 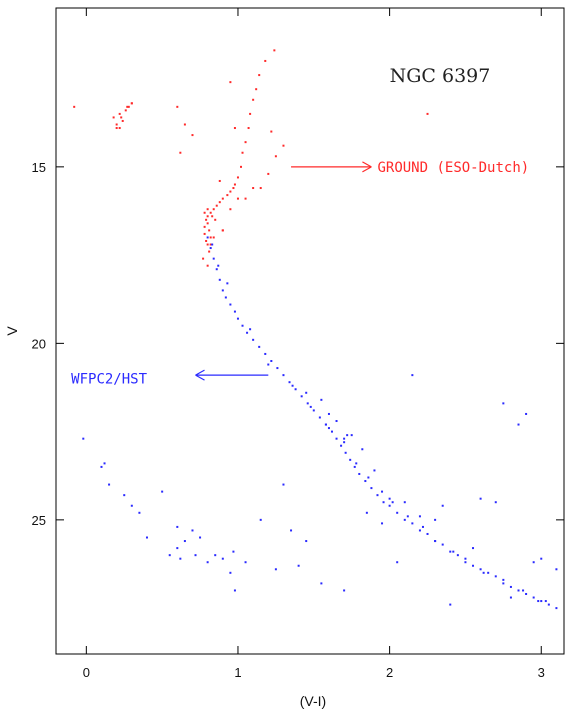 I want to click on y-axis-label: V, so click(x=12, y=331).